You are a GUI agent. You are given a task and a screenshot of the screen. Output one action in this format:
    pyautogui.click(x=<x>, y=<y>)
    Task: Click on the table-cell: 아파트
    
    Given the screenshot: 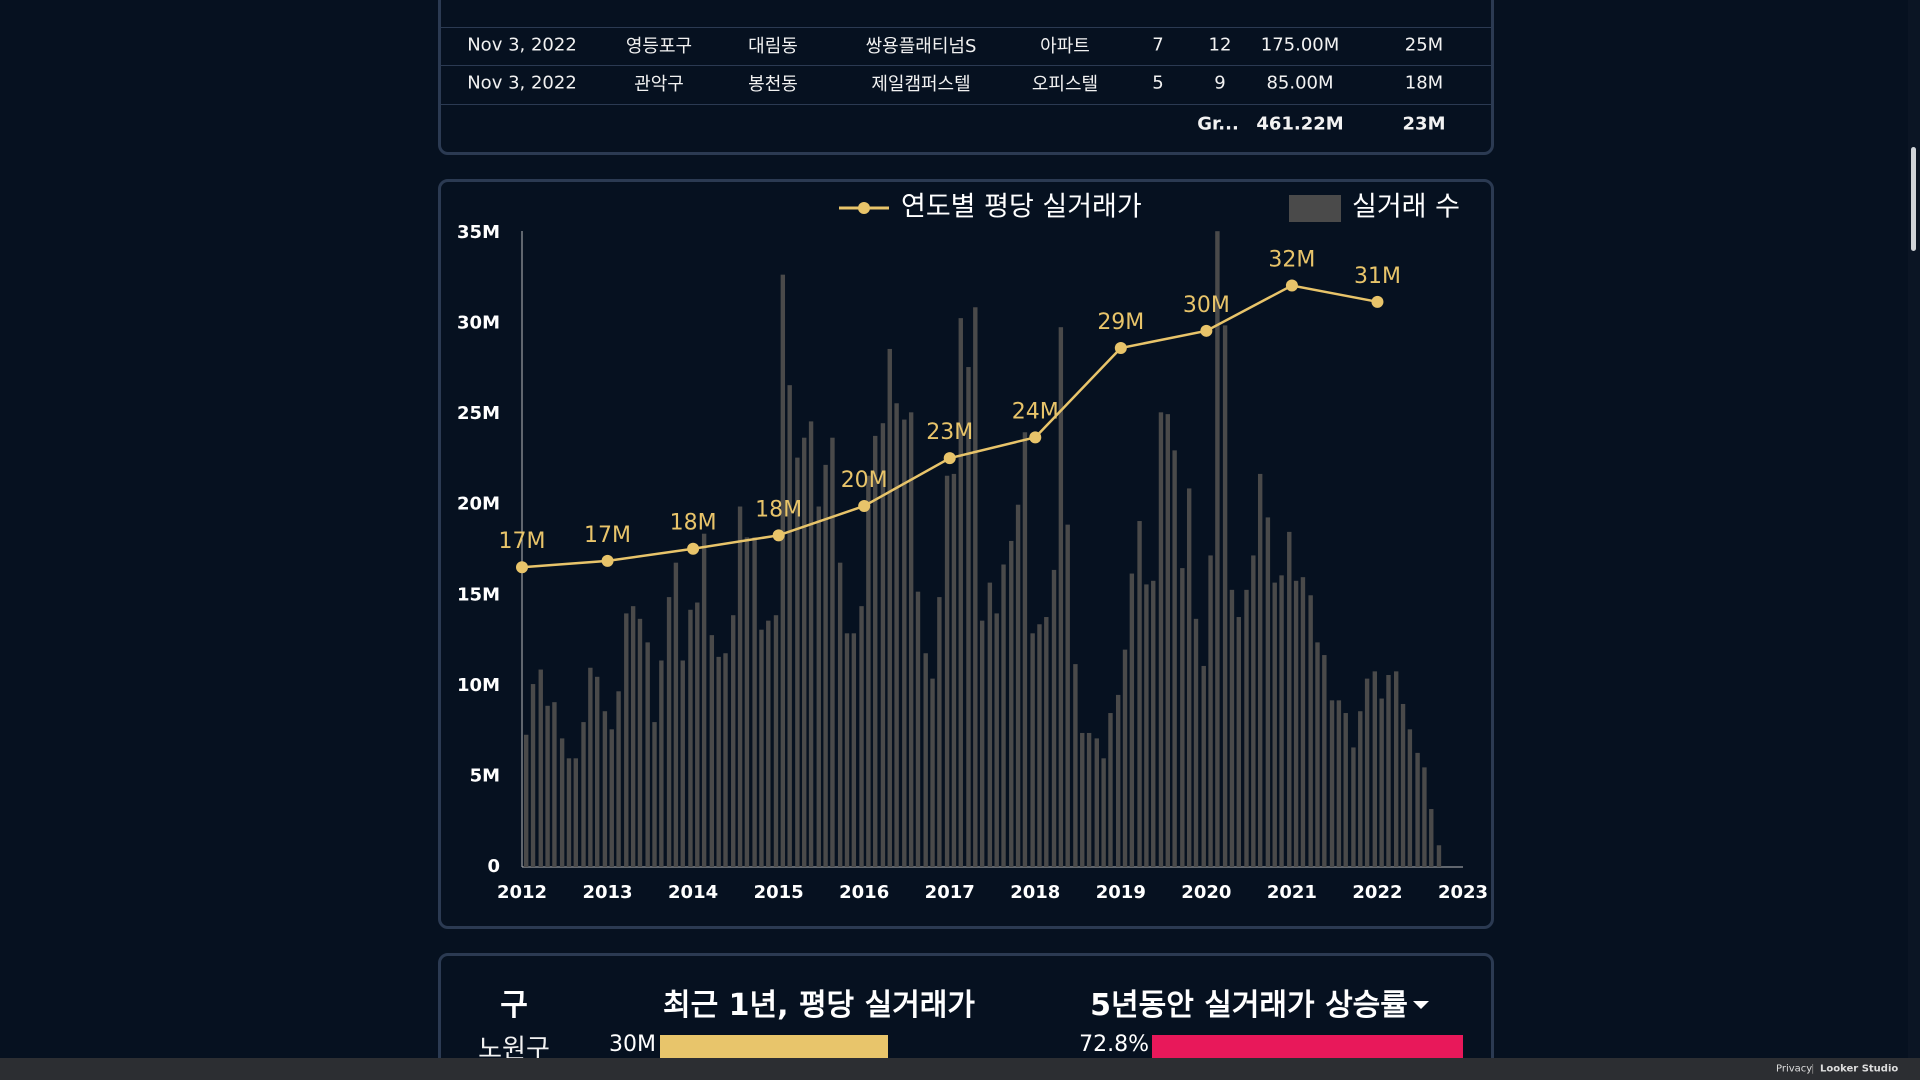 What is the action you would take?
    pyautogui.click(x=1065, y=46)
    